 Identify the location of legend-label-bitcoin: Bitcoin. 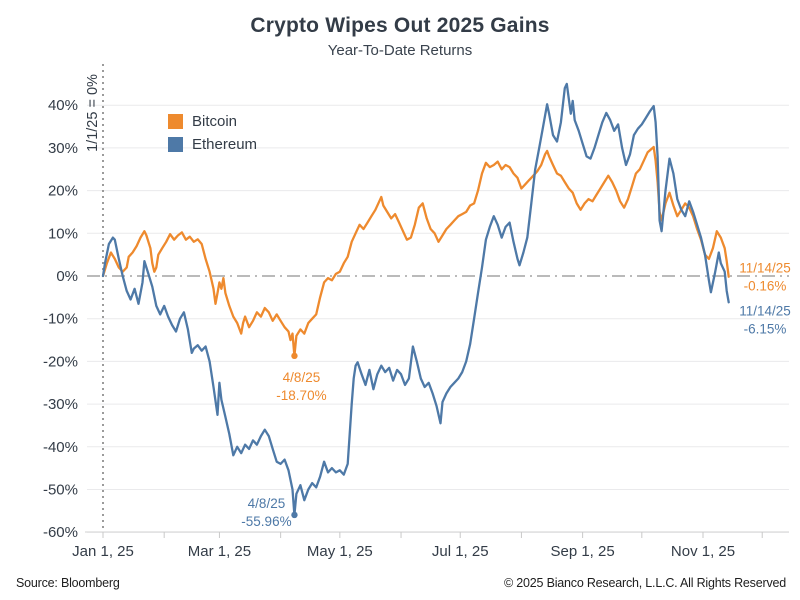
(215, 121).